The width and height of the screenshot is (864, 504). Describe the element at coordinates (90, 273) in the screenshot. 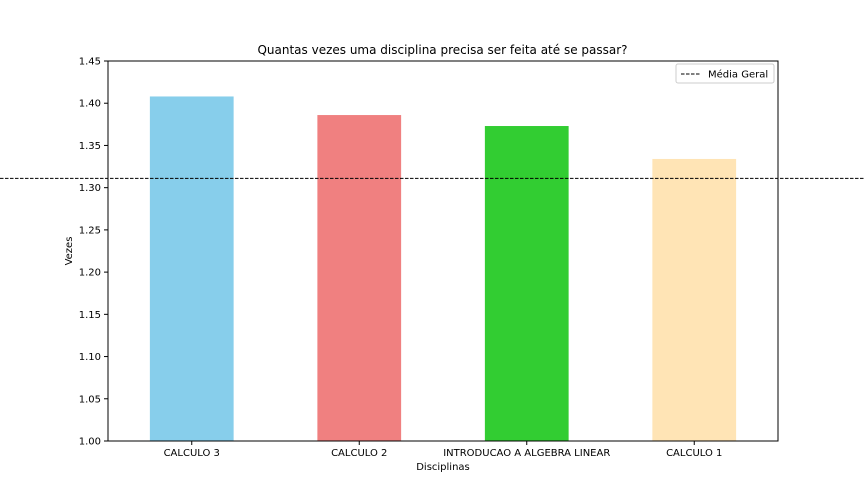

I see `y-tick-label: 1.20` at that location.